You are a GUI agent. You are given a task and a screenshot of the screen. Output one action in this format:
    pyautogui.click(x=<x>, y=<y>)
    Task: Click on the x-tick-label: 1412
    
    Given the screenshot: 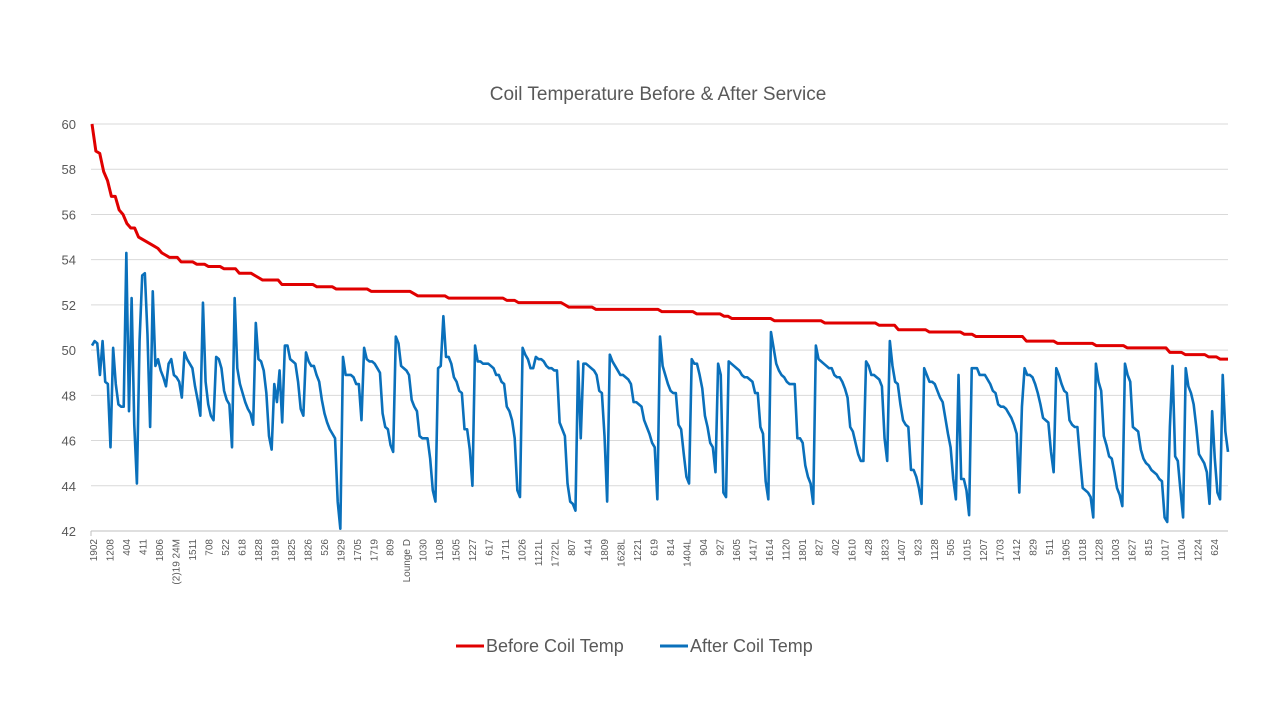 What is the action you would take?
    pyautogui.click(x=1017, y=550)
    